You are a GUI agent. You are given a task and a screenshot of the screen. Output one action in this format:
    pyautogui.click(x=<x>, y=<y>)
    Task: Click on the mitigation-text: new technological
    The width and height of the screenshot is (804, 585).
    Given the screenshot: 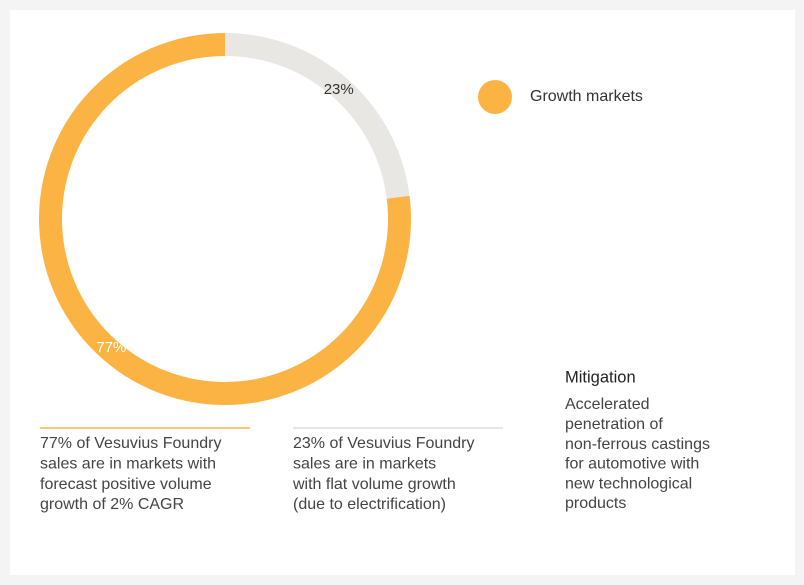 What is the action you would take?
    pyautogui.click(x=628, y=483)
    